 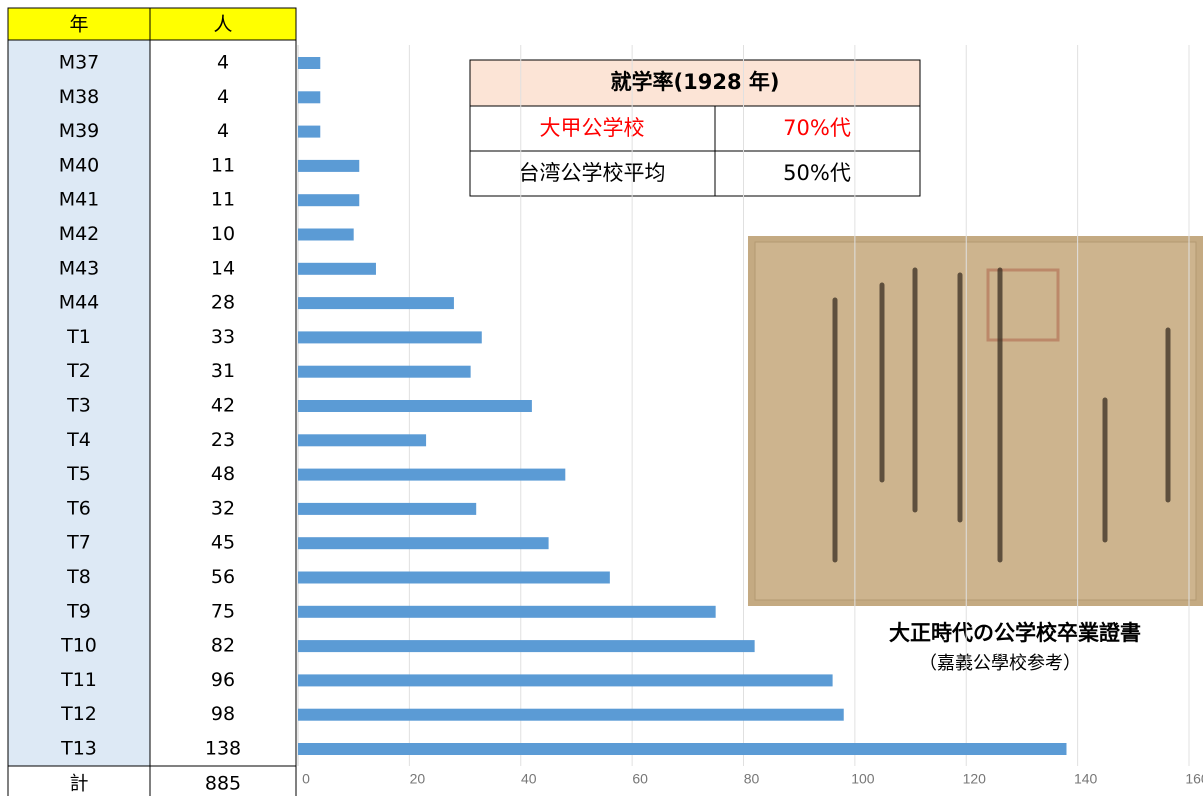 What do you see at coordinates (1015, 633) in the screenshot?
I see `caption-title: 大正時代の公学校卒業證書` at bounding box center [1015, 633].